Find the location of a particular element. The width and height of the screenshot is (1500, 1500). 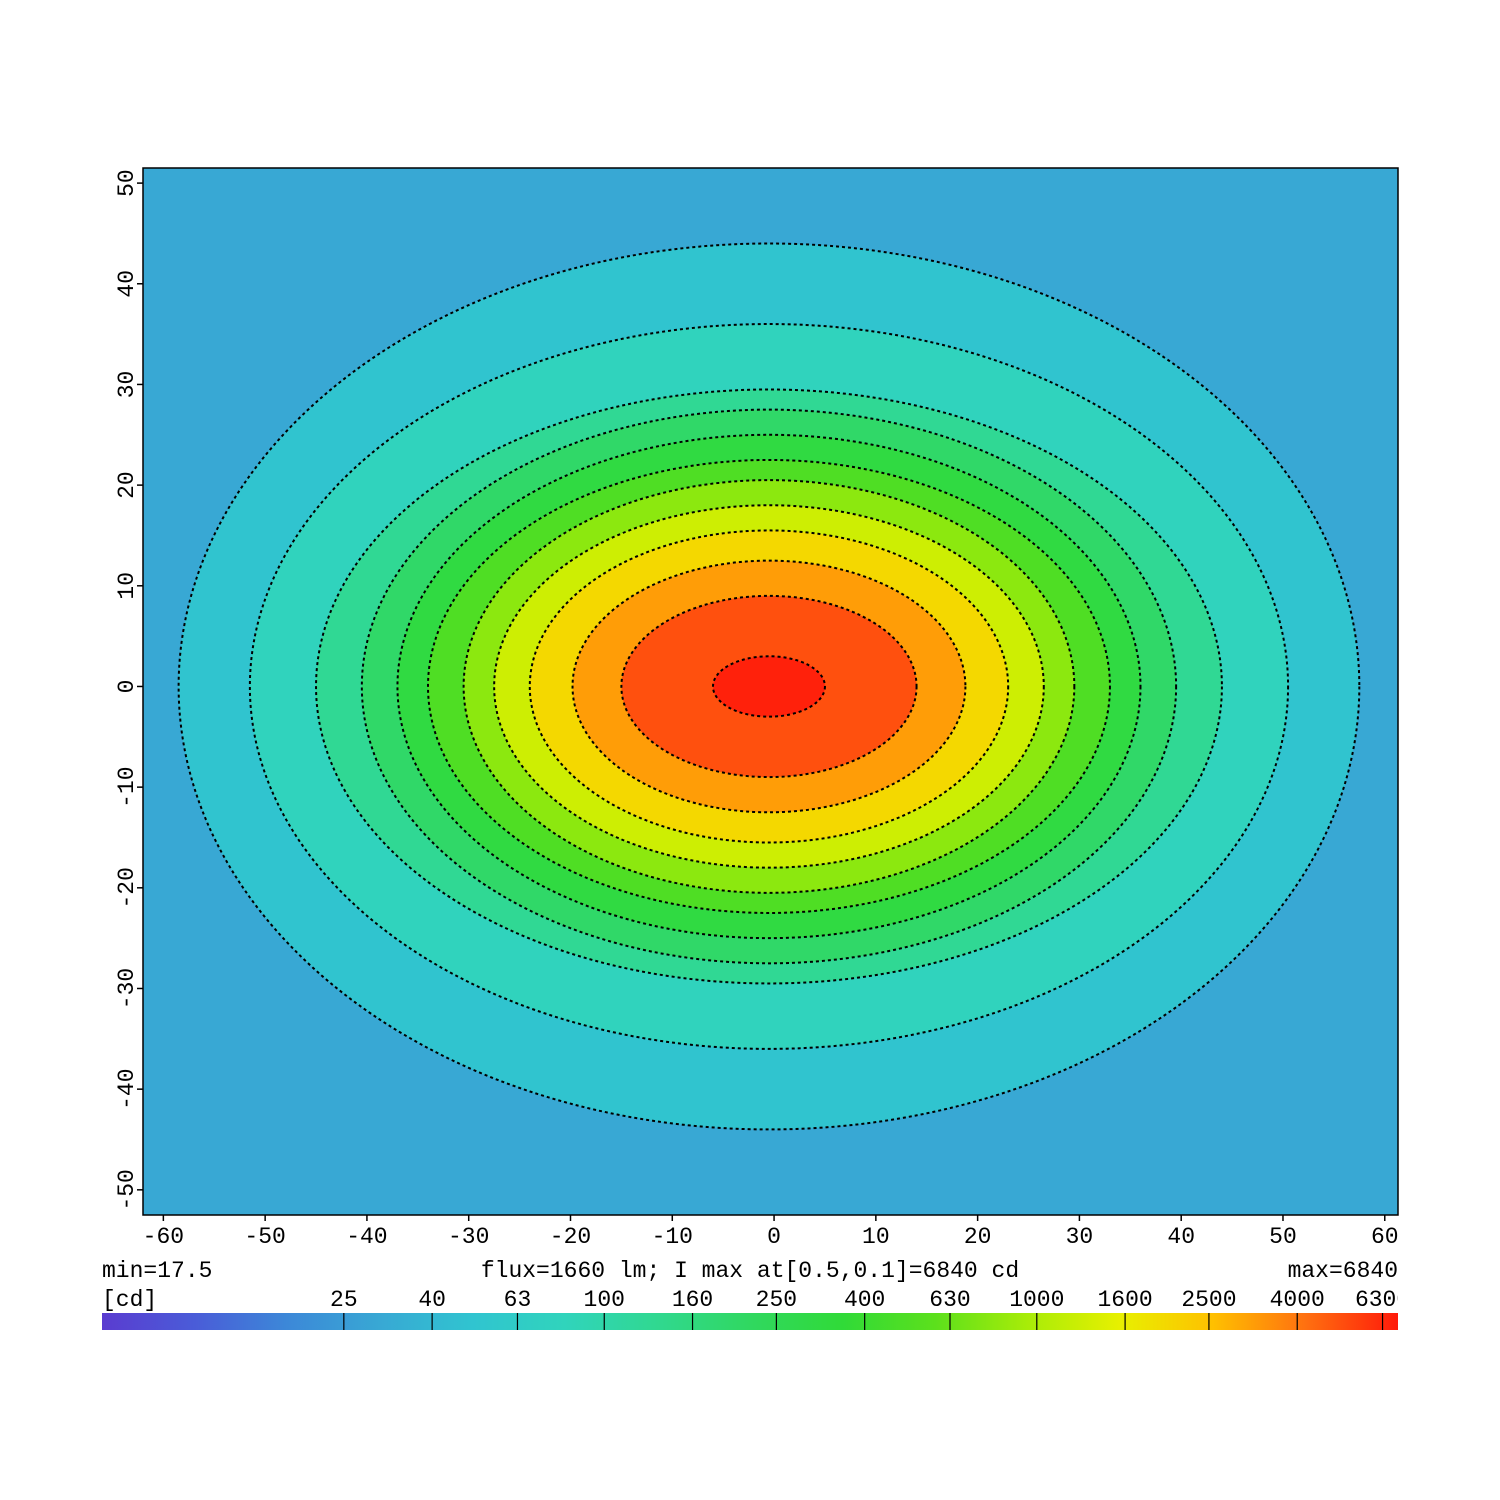

y-tick-label: 40 is located at coordinates (127, 284).